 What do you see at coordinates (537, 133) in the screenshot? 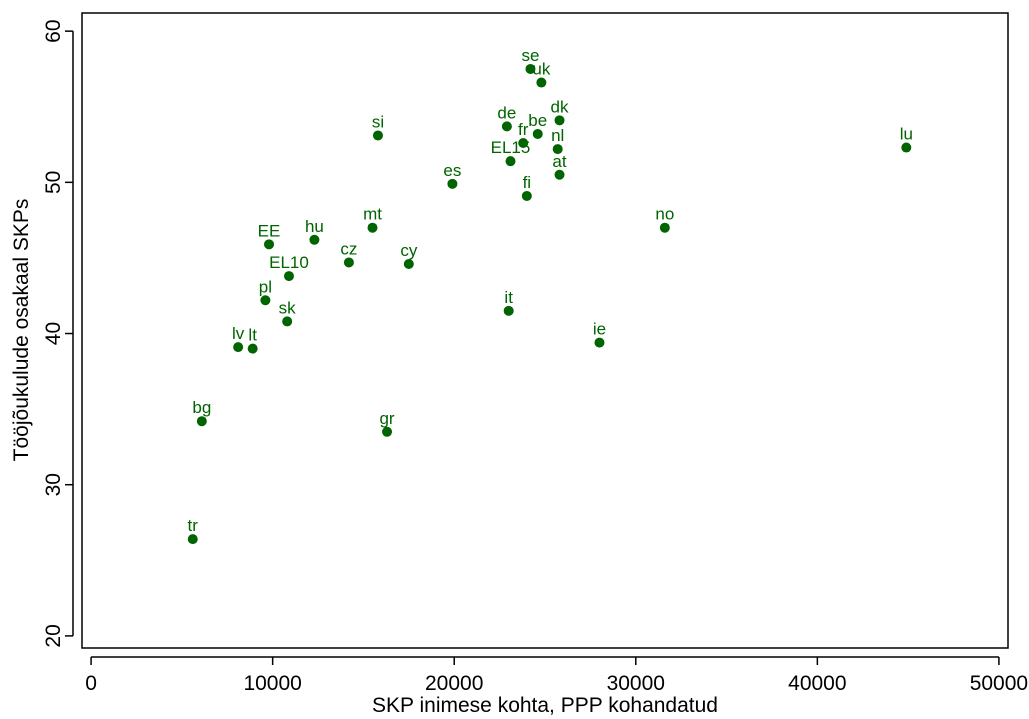
I see `data-point-be` at bounding box center [537, 133].